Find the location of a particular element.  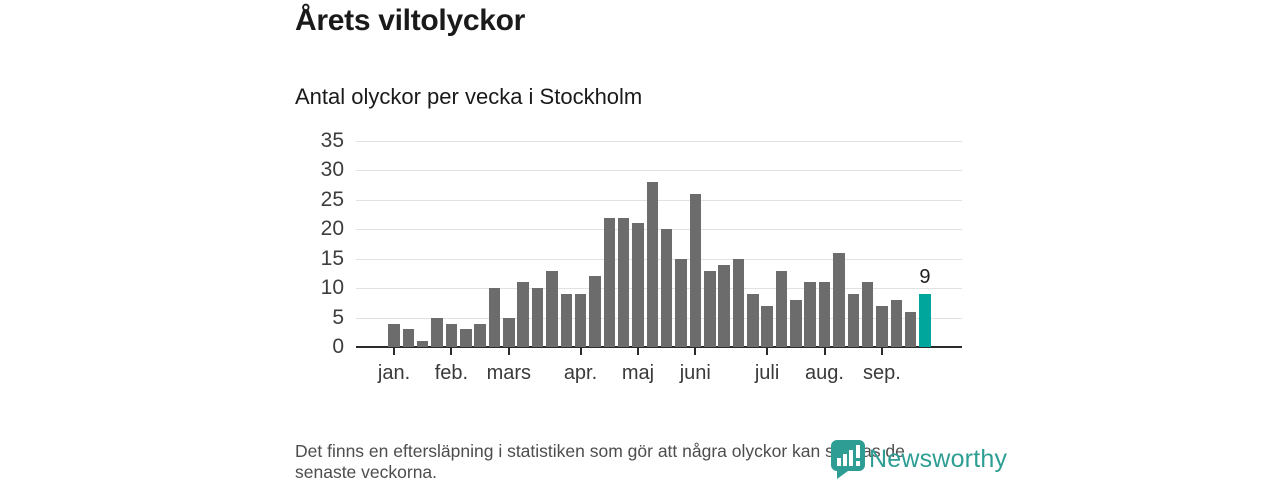

x-axis-label-juni: juni is located at coordinates (695, 373).